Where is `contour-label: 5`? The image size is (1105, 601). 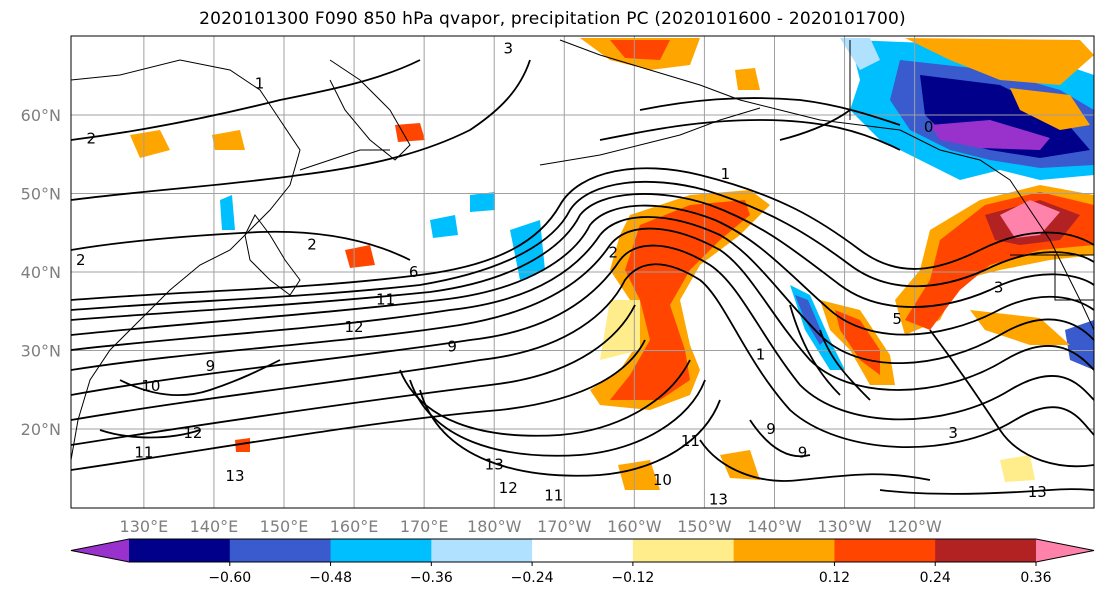 contour-label: 5 is located at coordinates (897, 319).